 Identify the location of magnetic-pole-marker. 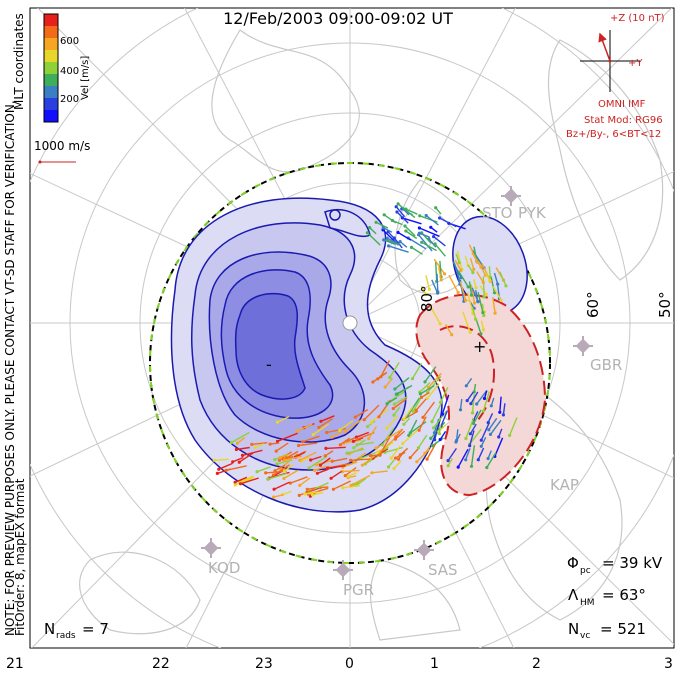
(350, 323).